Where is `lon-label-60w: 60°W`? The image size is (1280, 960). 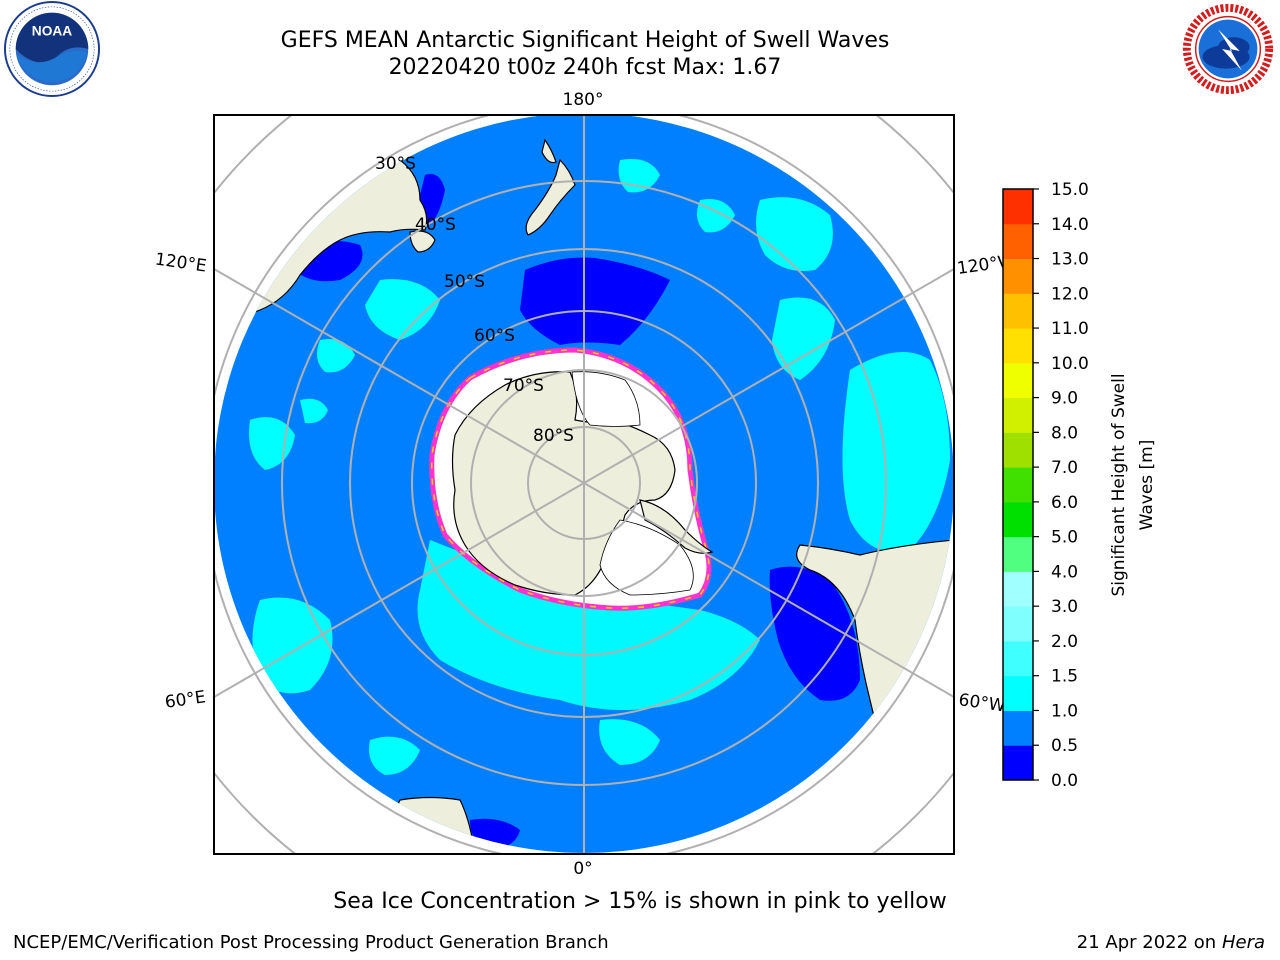 lon-label-60w: 60°W is located at coordinates (981, 703).